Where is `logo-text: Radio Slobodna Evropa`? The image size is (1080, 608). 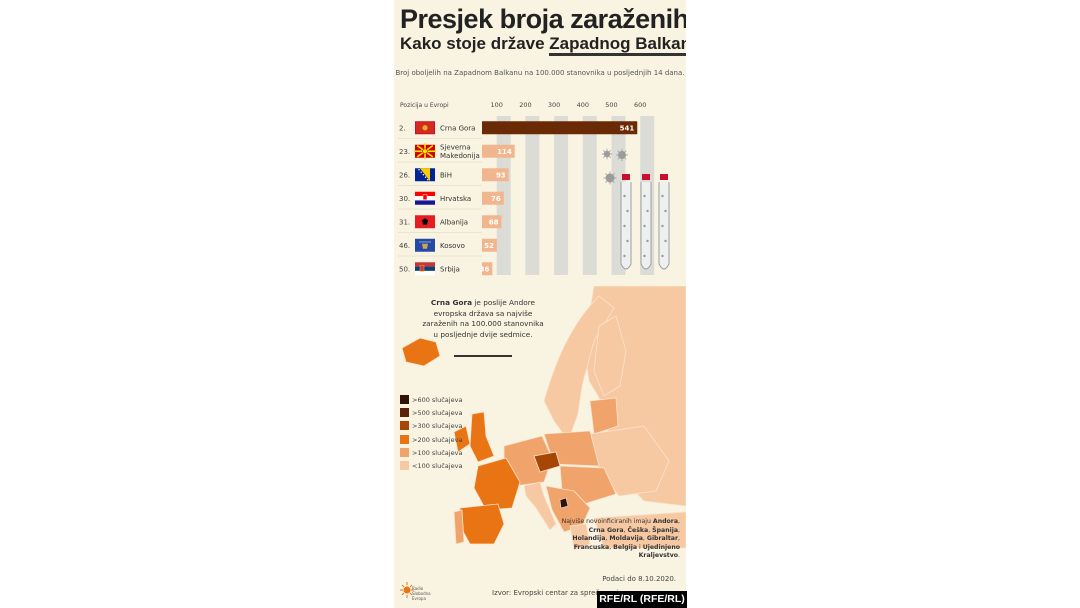
logo-text: Radio Slobodna Evropa is located at coordinates (421, 593).